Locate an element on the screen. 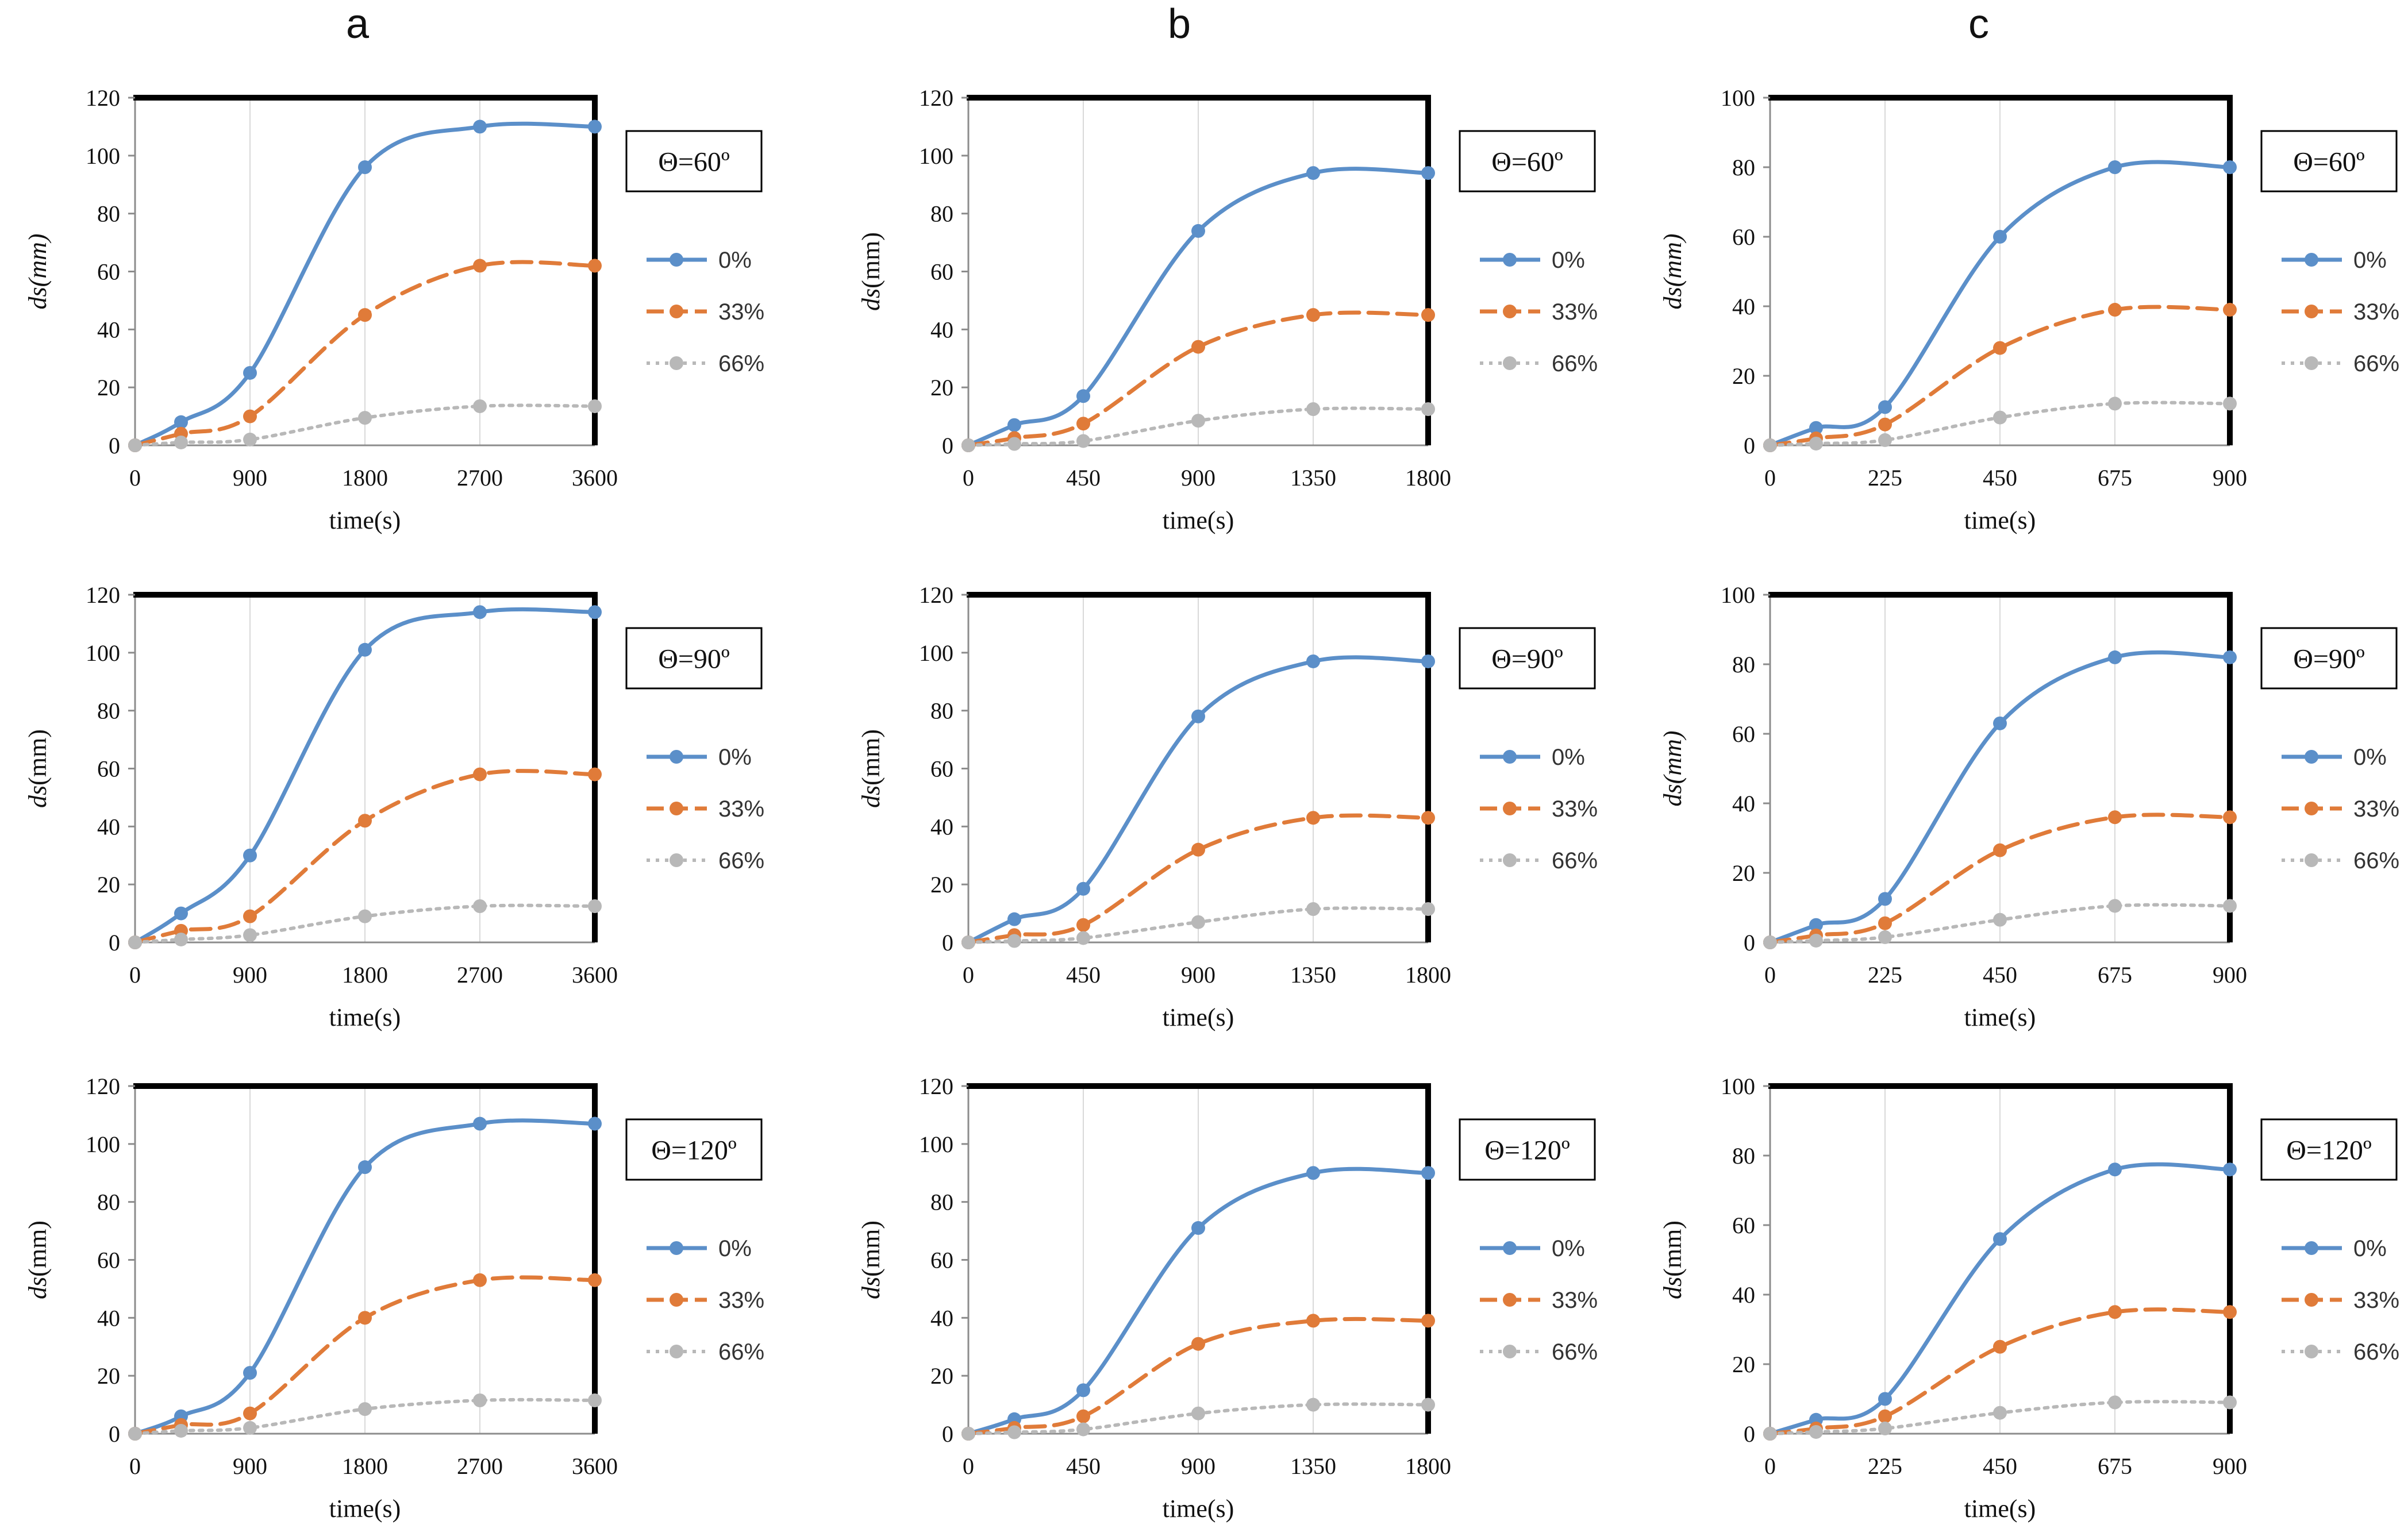 Image resolution: width=2408 pixels, height=1540 pixels. y-tick-label: 40 is located at coordinates (1743, 1295).